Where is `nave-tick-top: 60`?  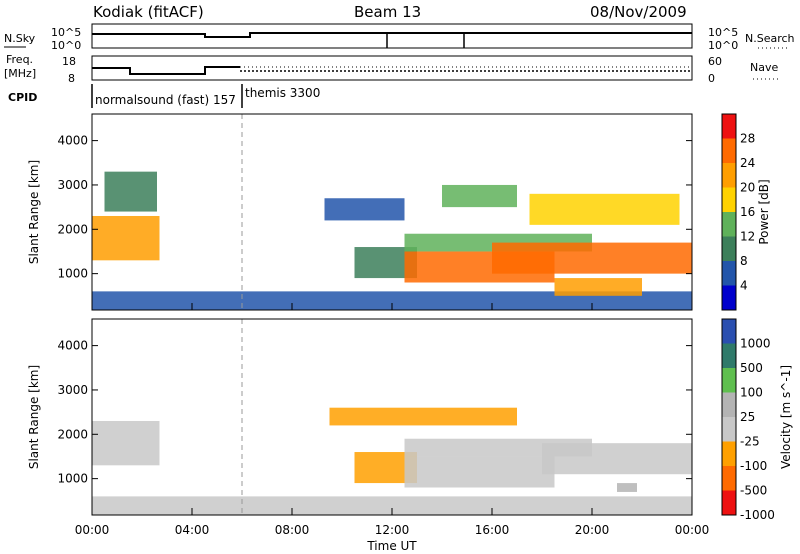 nave-tick-top: 60 is located at coordinates (715, 61).